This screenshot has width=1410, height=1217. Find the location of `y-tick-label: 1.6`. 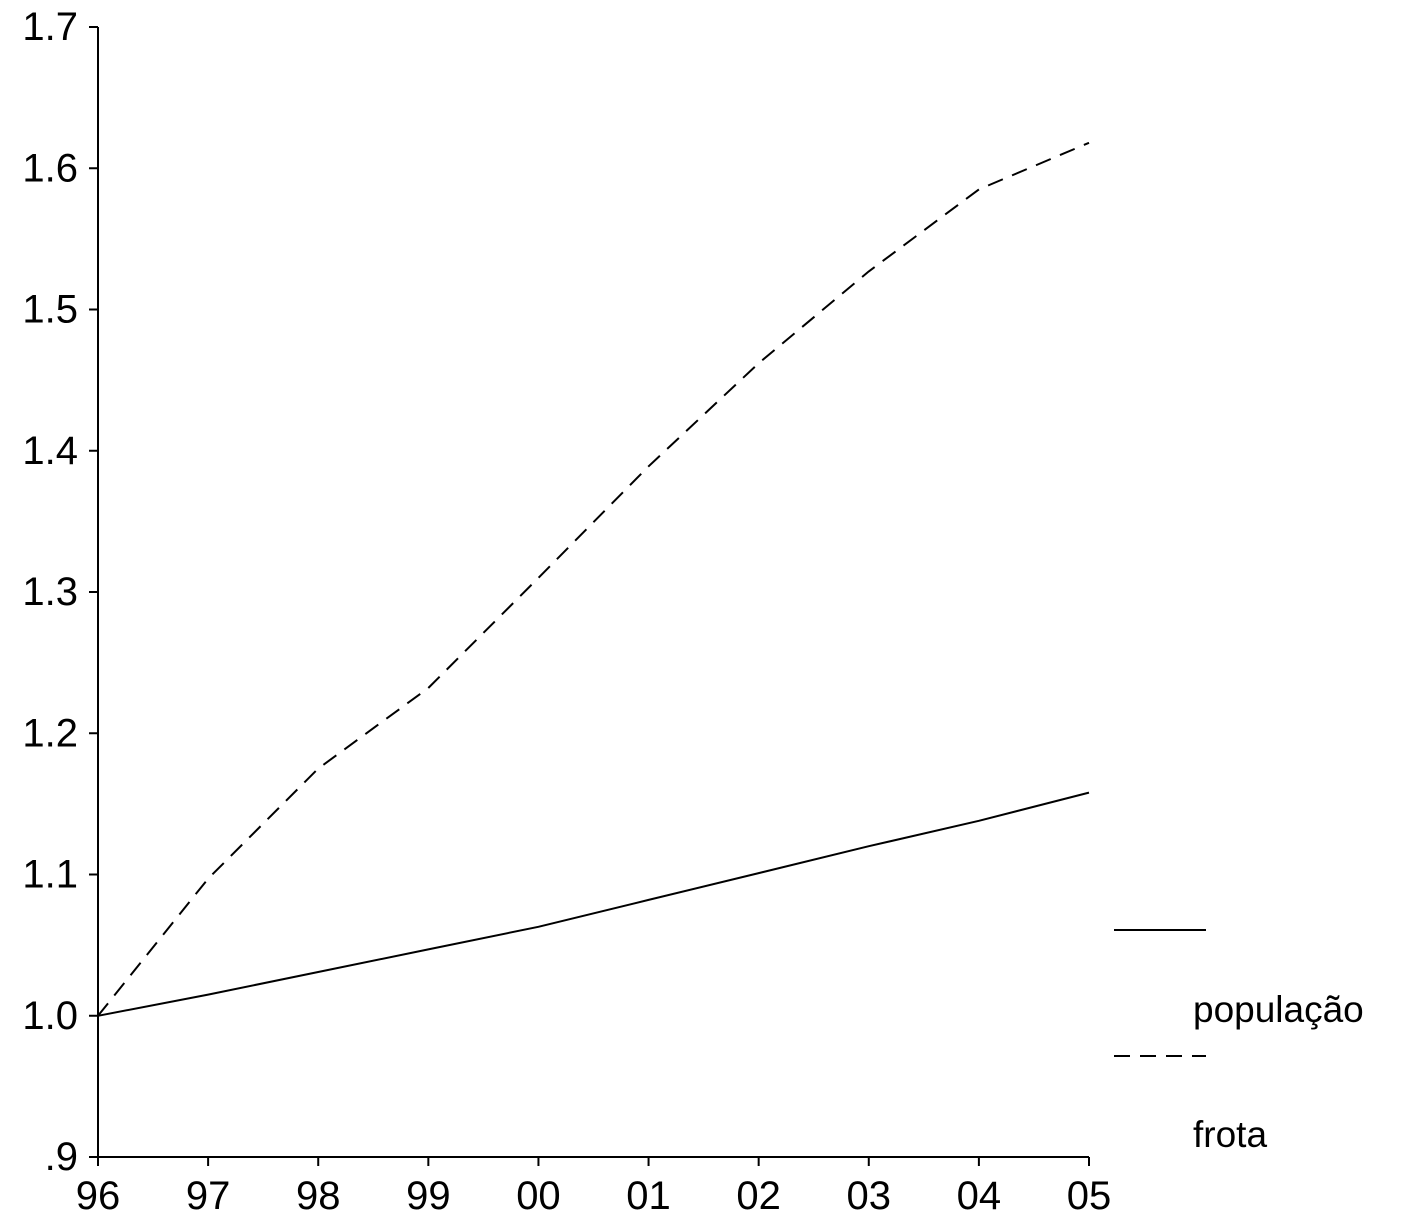

y-tick-label: 1.6 is located at coordinates (50, 168).